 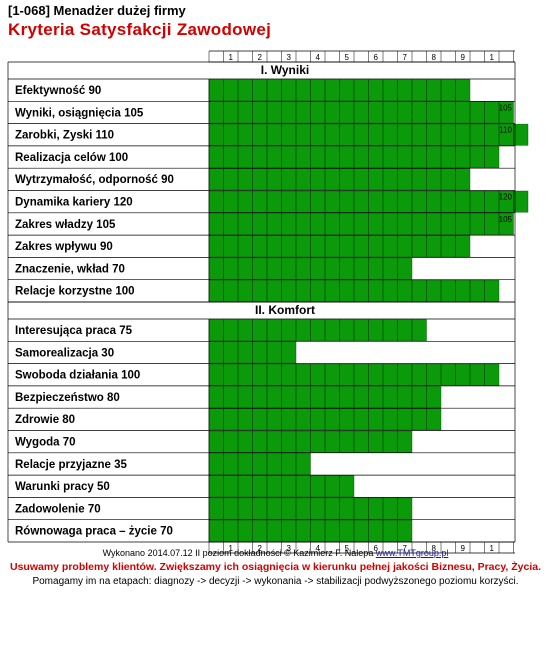 I want to click on section-title: II. Komfort, so click(x=285, y=310).